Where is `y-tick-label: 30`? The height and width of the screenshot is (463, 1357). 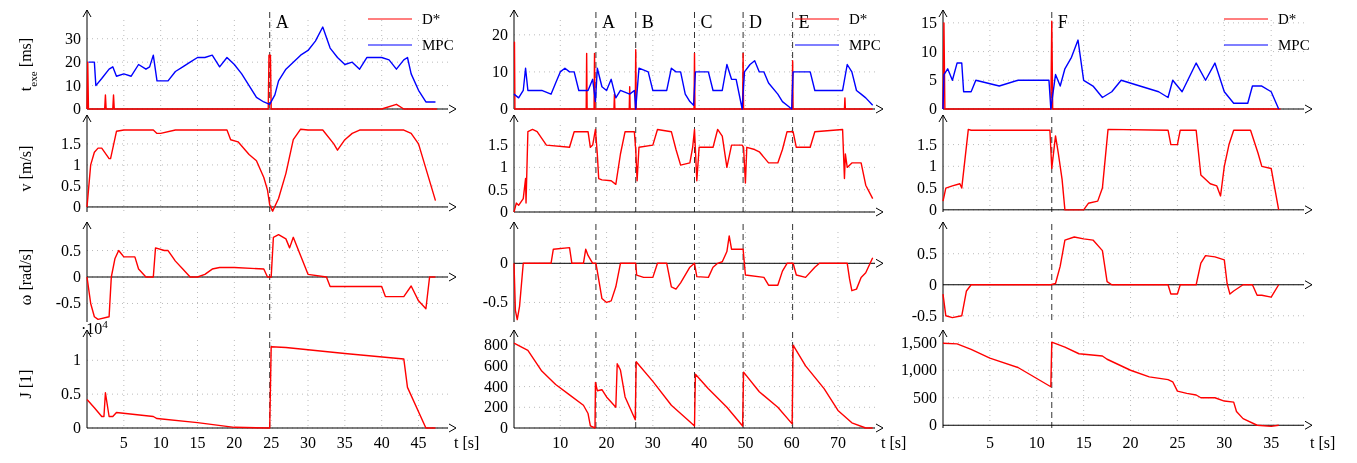
y-tick-label: 30 is located at coordinates (73, 38).